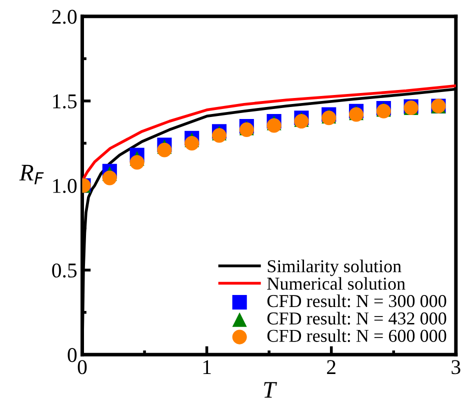 The height and width of the screenshot is (410, 470). Describe the element at coordinates (31, 174) in the screenshot. I see `y-axis-title: R$_{F}$` at that location.